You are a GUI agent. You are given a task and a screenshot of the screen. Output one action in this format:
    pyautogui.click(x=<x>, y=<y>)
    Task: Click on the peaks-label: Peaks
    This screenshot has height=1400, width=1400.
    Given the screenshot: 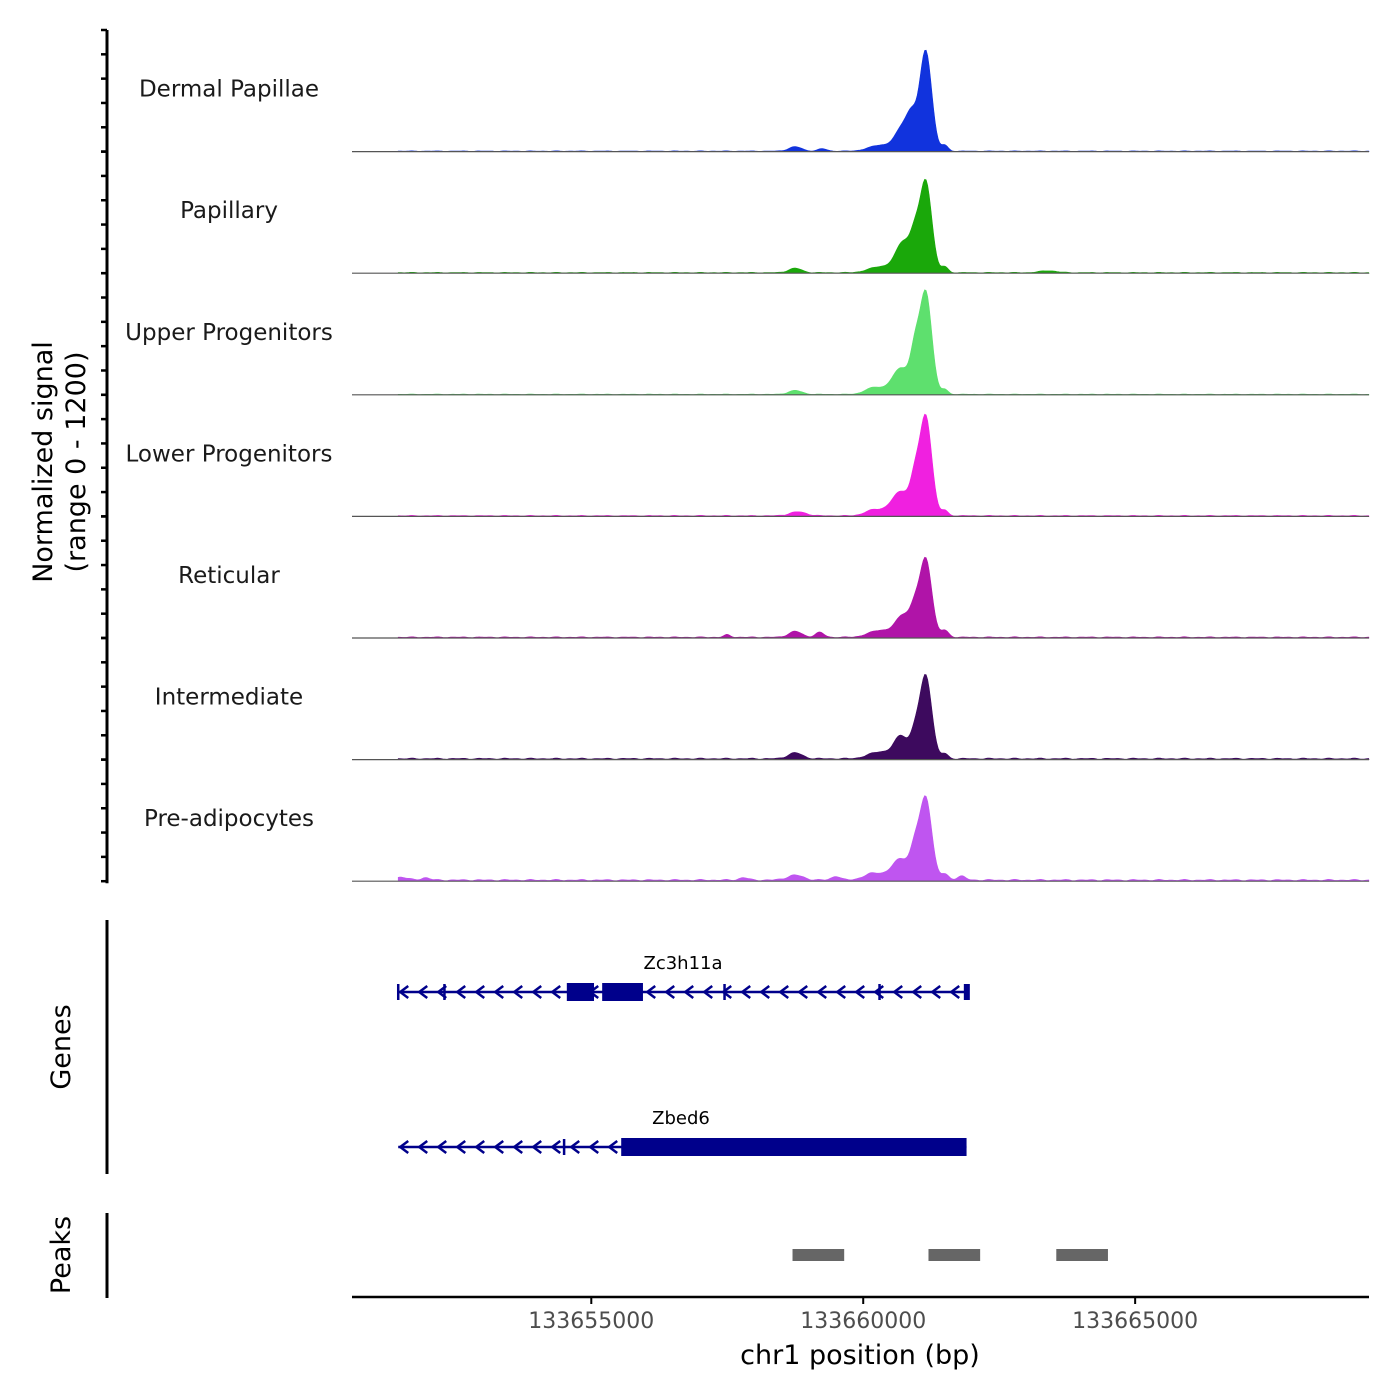 What is the action you would take?
    pyautogui.click(x=61, y=1255)
    